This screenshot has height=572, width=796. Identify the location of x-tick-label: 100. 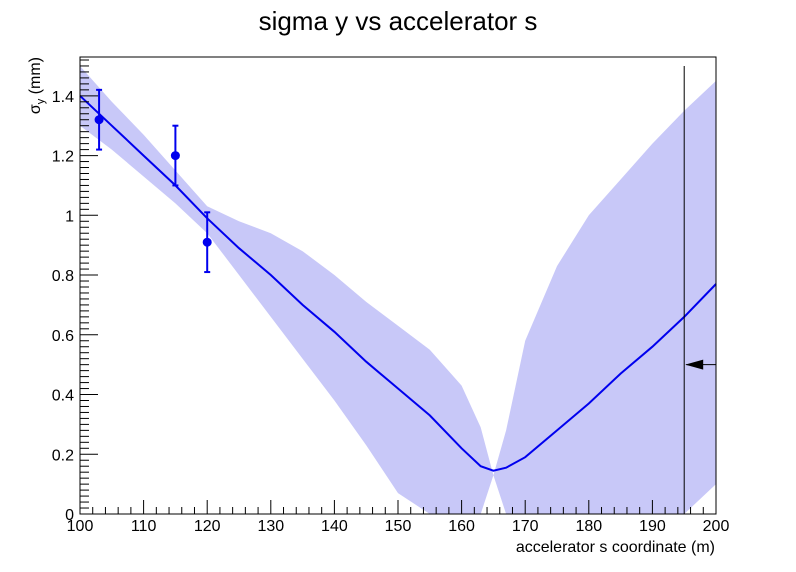
(80, 526).